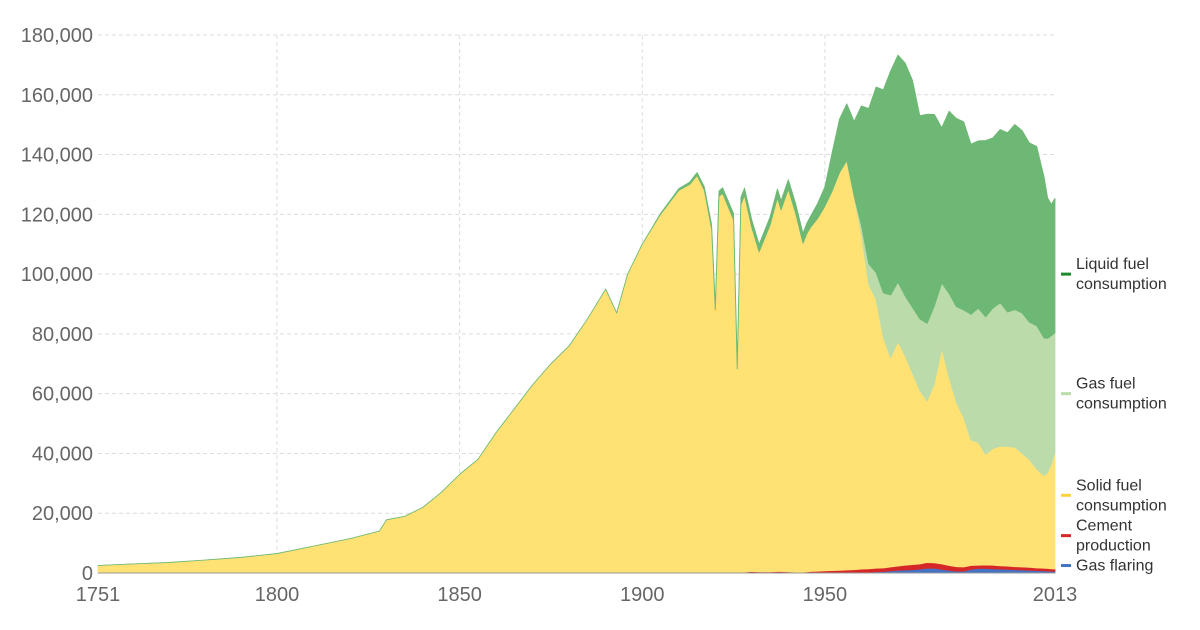 This screenshot has height=630, width=1200. Describe the element at coordinates (277, 595) in the screenshot. I see `x-tick-label: 1800` at that location.